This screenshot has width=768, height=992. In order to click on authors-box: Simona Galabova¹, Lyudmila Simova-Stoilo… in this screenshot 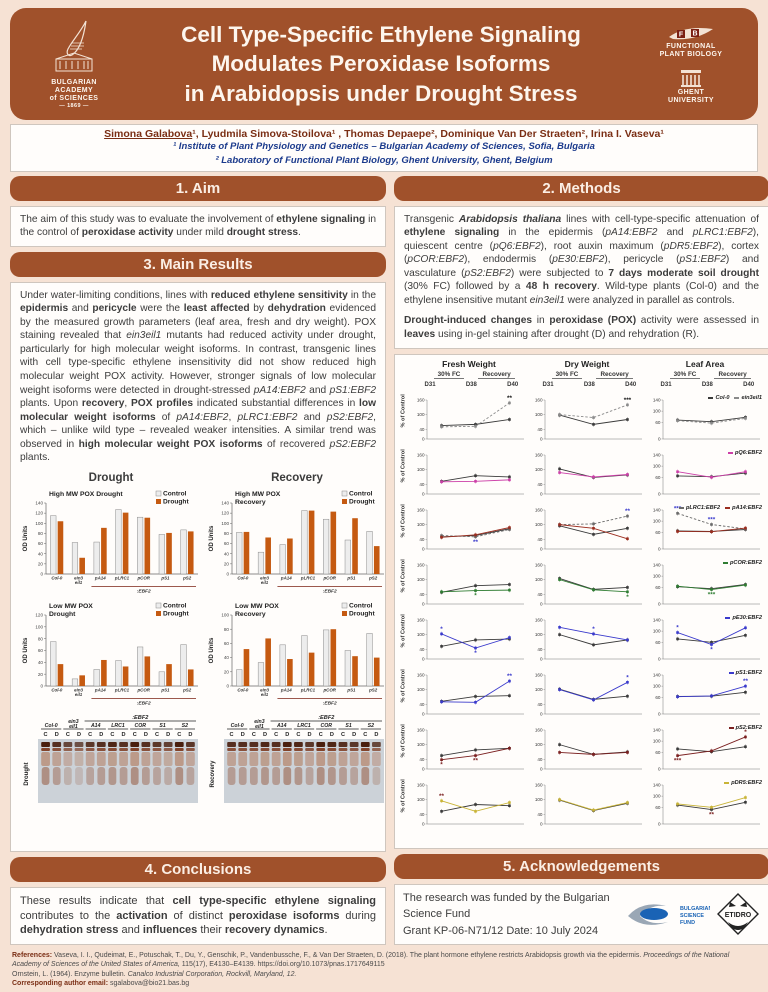, I will do `click(384, 148)`.